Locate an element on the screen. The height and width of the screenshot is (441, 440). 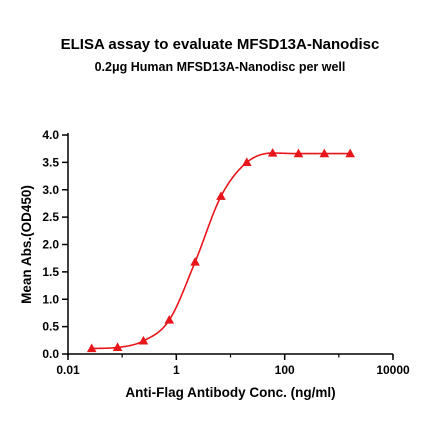
y-tick-label-2: 1.0 is located at coordinates (50, 299).